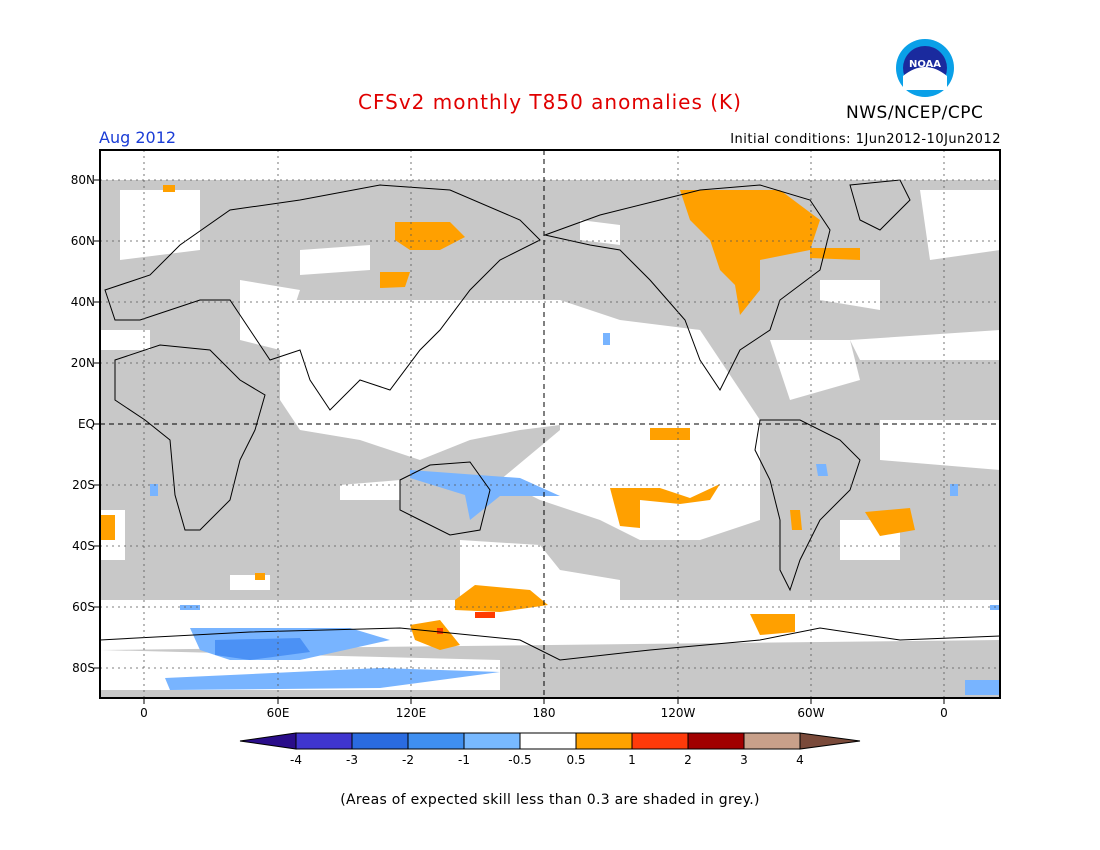  What do you see at coordinates (865, 139) in the screenshot?
I see `initial-conditions: Initial conditions: 1Jun2012-10Jun2012` at bounding box center [865, 139].